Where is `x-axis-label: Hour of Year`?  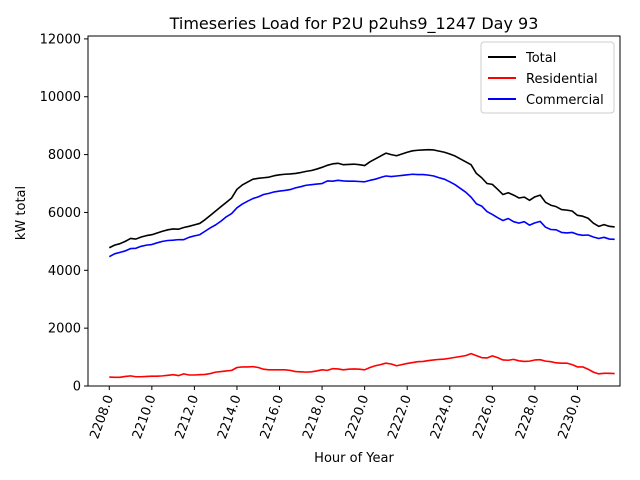
x-axis-label: Hour of Year is located at coordinates (354, 458).